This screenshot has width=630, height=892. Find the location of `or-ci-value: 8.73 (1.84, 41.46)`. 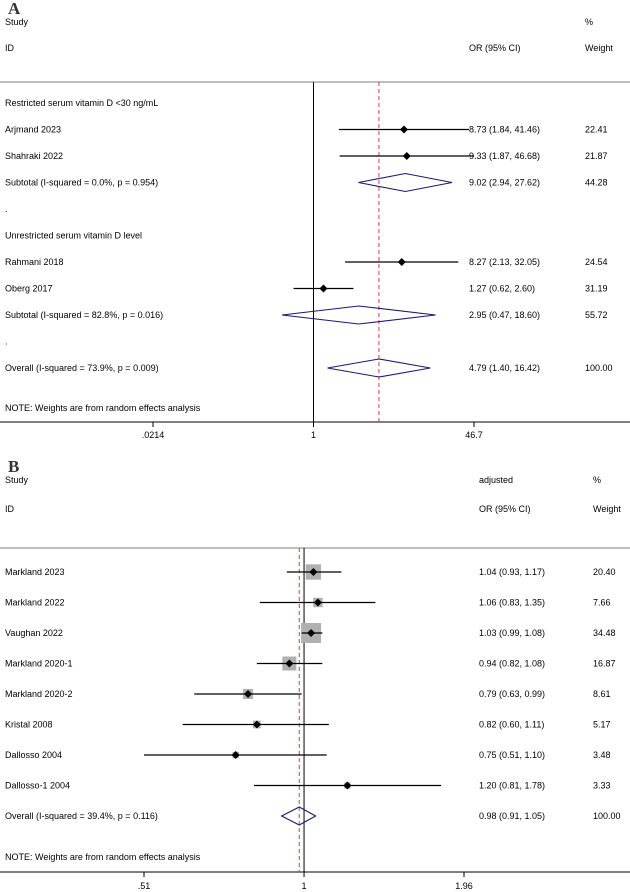

or-ci-value: 8.73 (1.84, 41.46) is located at coordinates (504, 130).